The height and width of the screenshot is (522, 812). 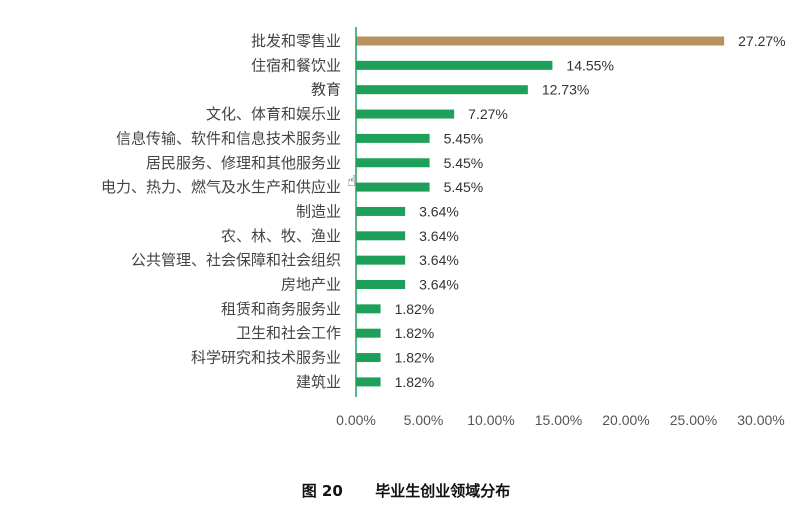 What do you see at coordinates (760, 420) in the screenshot?
I see `x-tick-label: 30.00%` at bounding box center [760, 420].